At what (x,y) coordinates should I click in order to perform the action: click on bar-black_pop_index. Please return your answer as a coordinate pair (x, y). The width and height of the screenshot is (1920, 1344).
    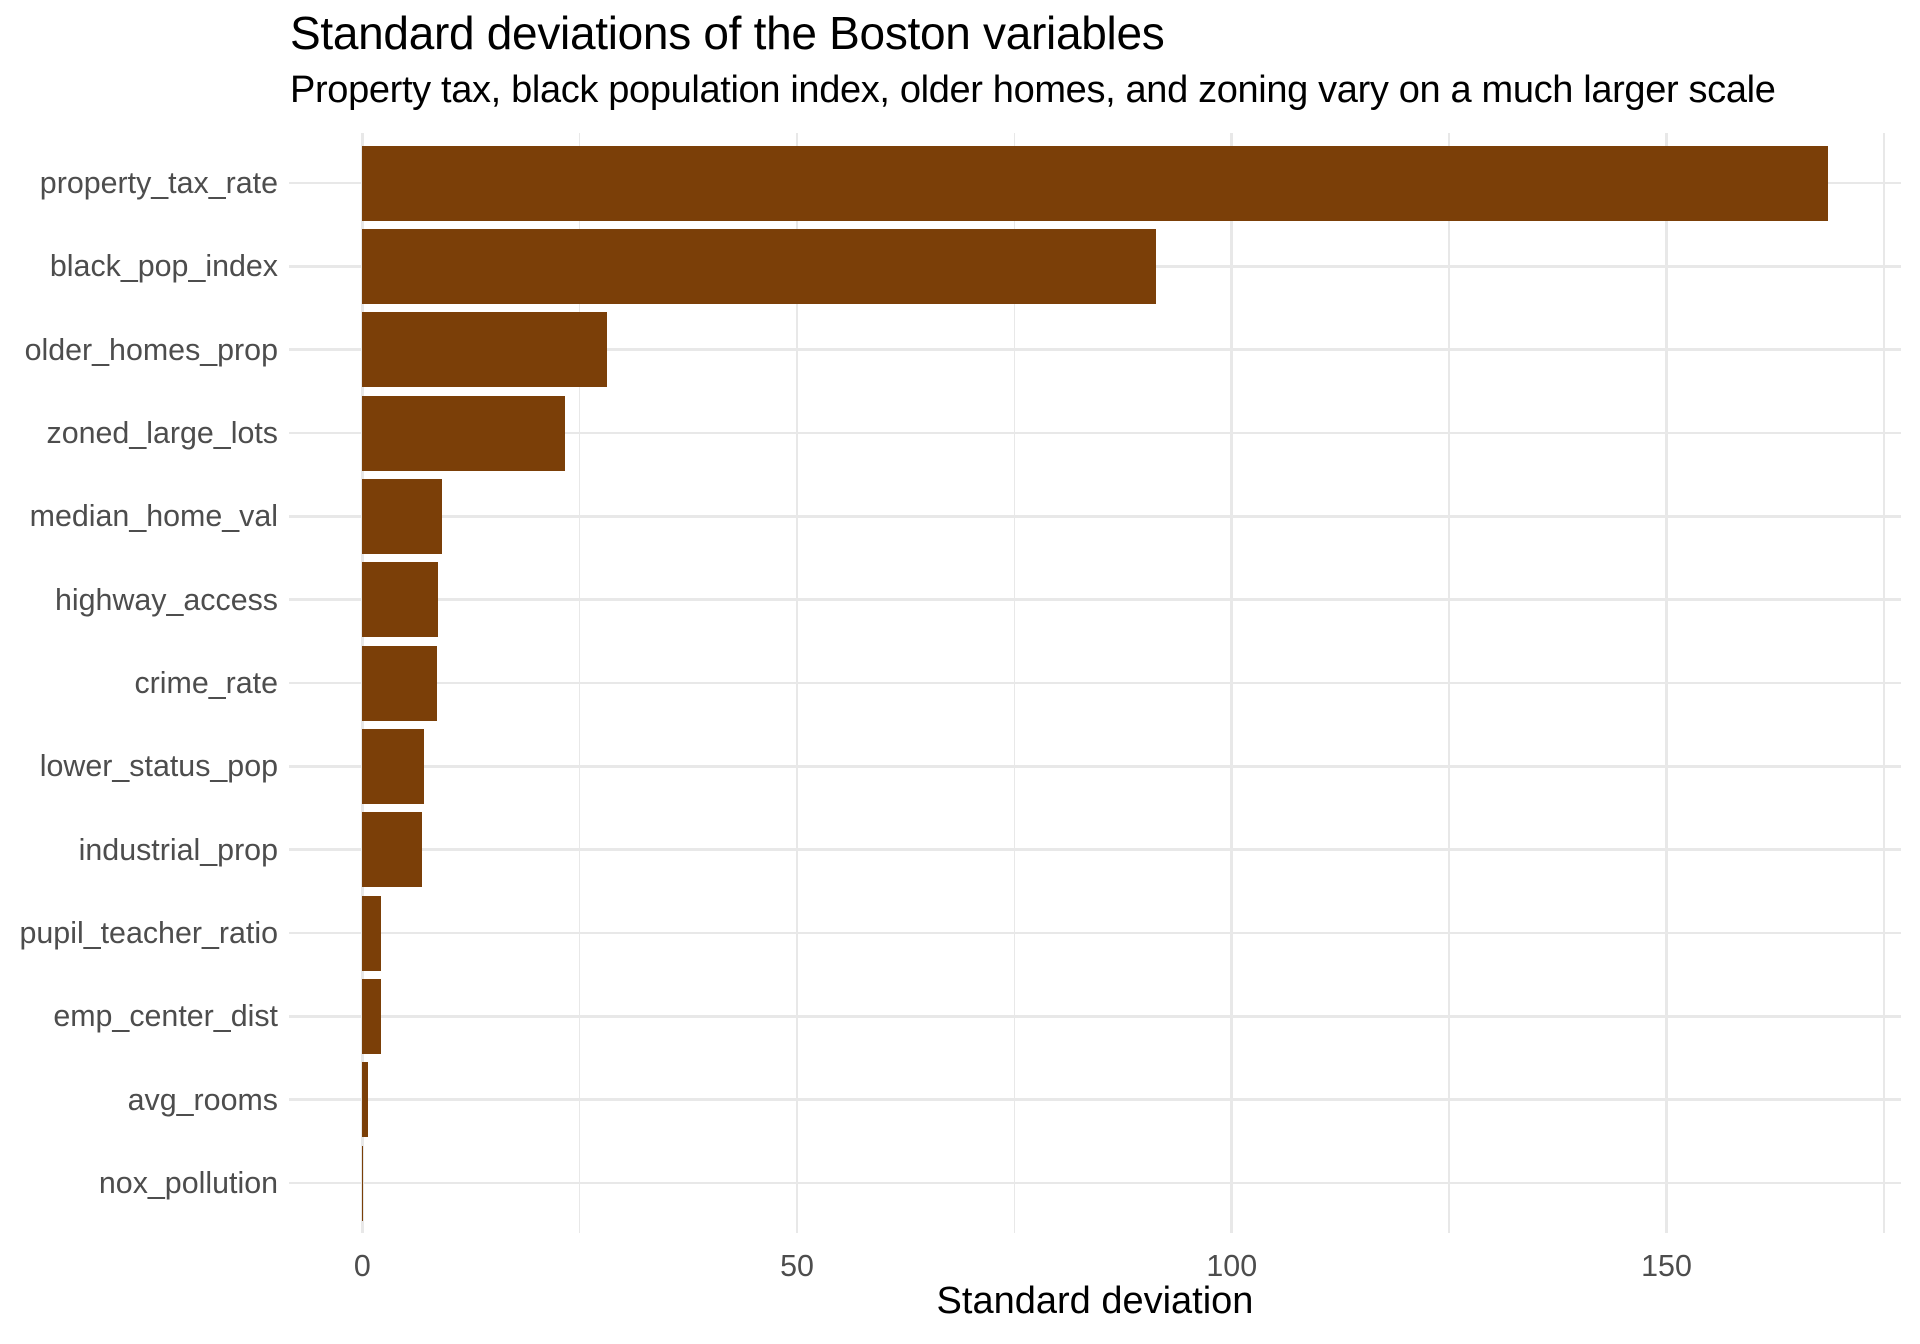
    Looking at the image, I should click on (759, 266).